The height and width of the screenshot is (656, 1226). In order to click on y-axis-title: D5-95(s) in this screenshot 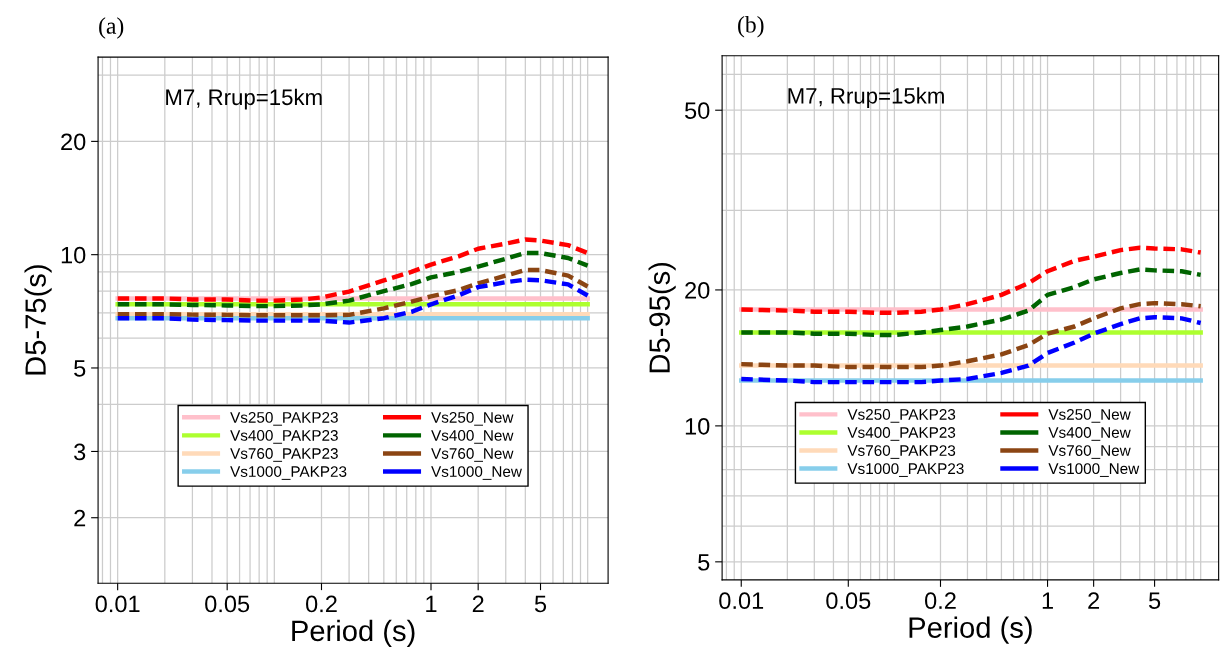, I will do `click(662, 317)`.